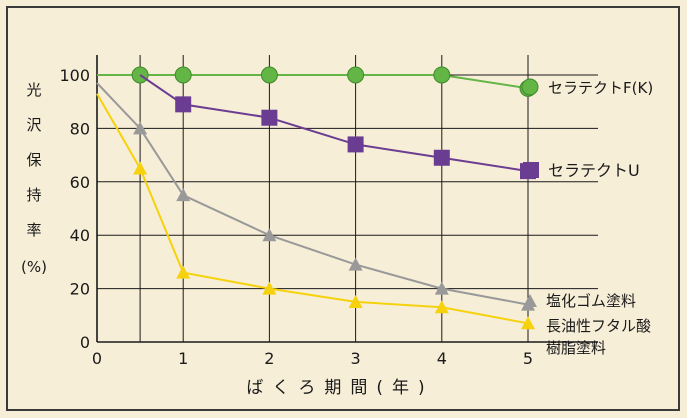 The height and width of the screenshot is (418, 687). Describe the element at coordinates (33, 125) in the screenshot. I see `y-label-char-1: 沢` at that location.